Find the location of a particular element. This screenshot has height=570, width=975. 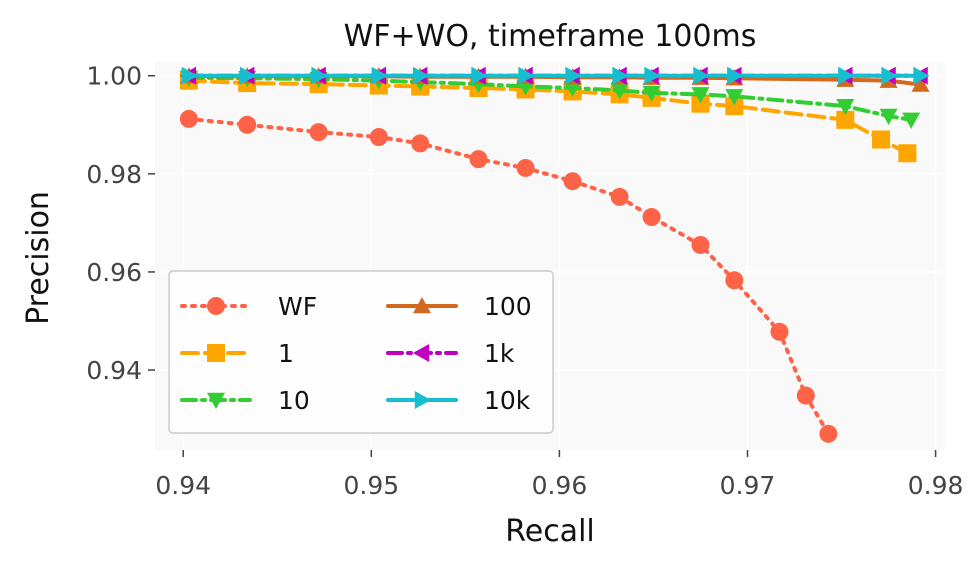

y-axis-label: Precision is located at coordinates (38, 258).